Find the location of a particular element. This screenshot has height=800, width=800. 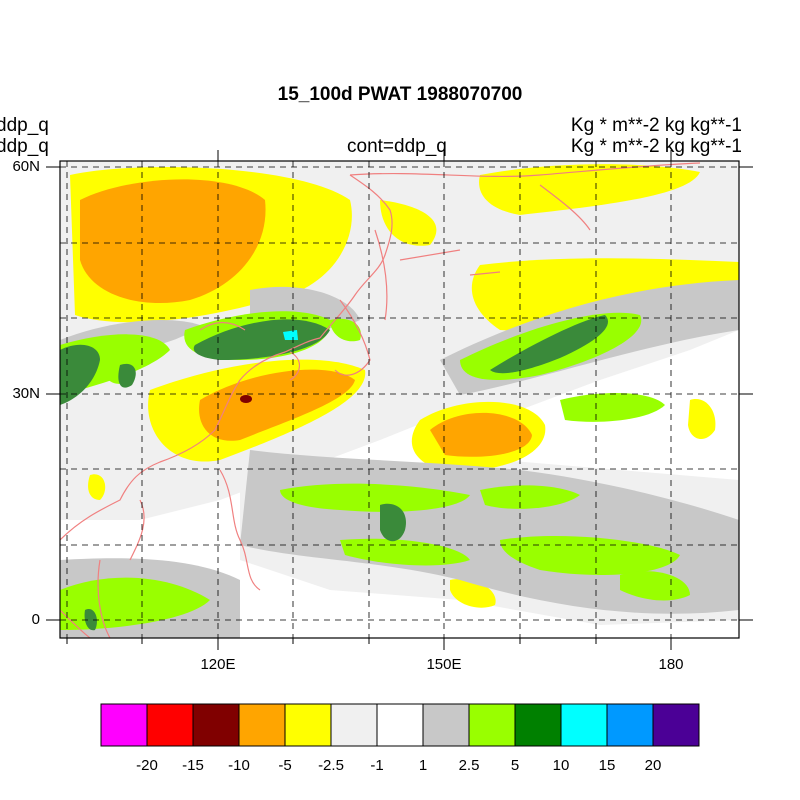

colorbar-tick-label: 1 is located at coordinates (423, 765).